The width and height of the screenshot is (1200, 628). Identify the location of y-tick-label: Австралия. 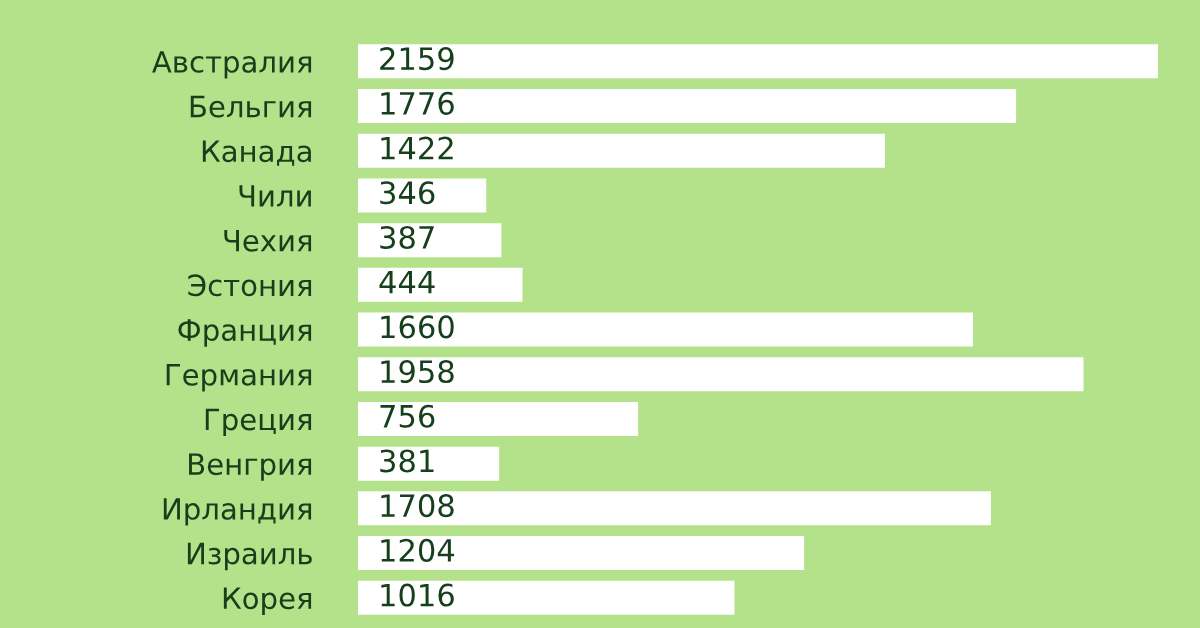
(232, 65).